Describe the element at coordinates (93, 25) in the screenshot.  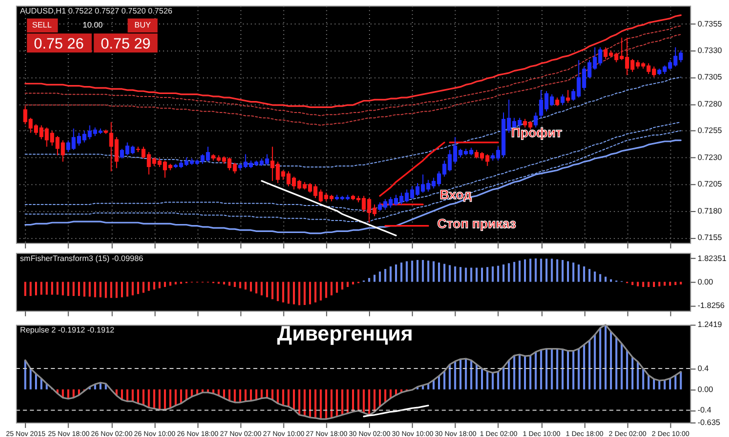
I see `annotation: 10.00` at that location.